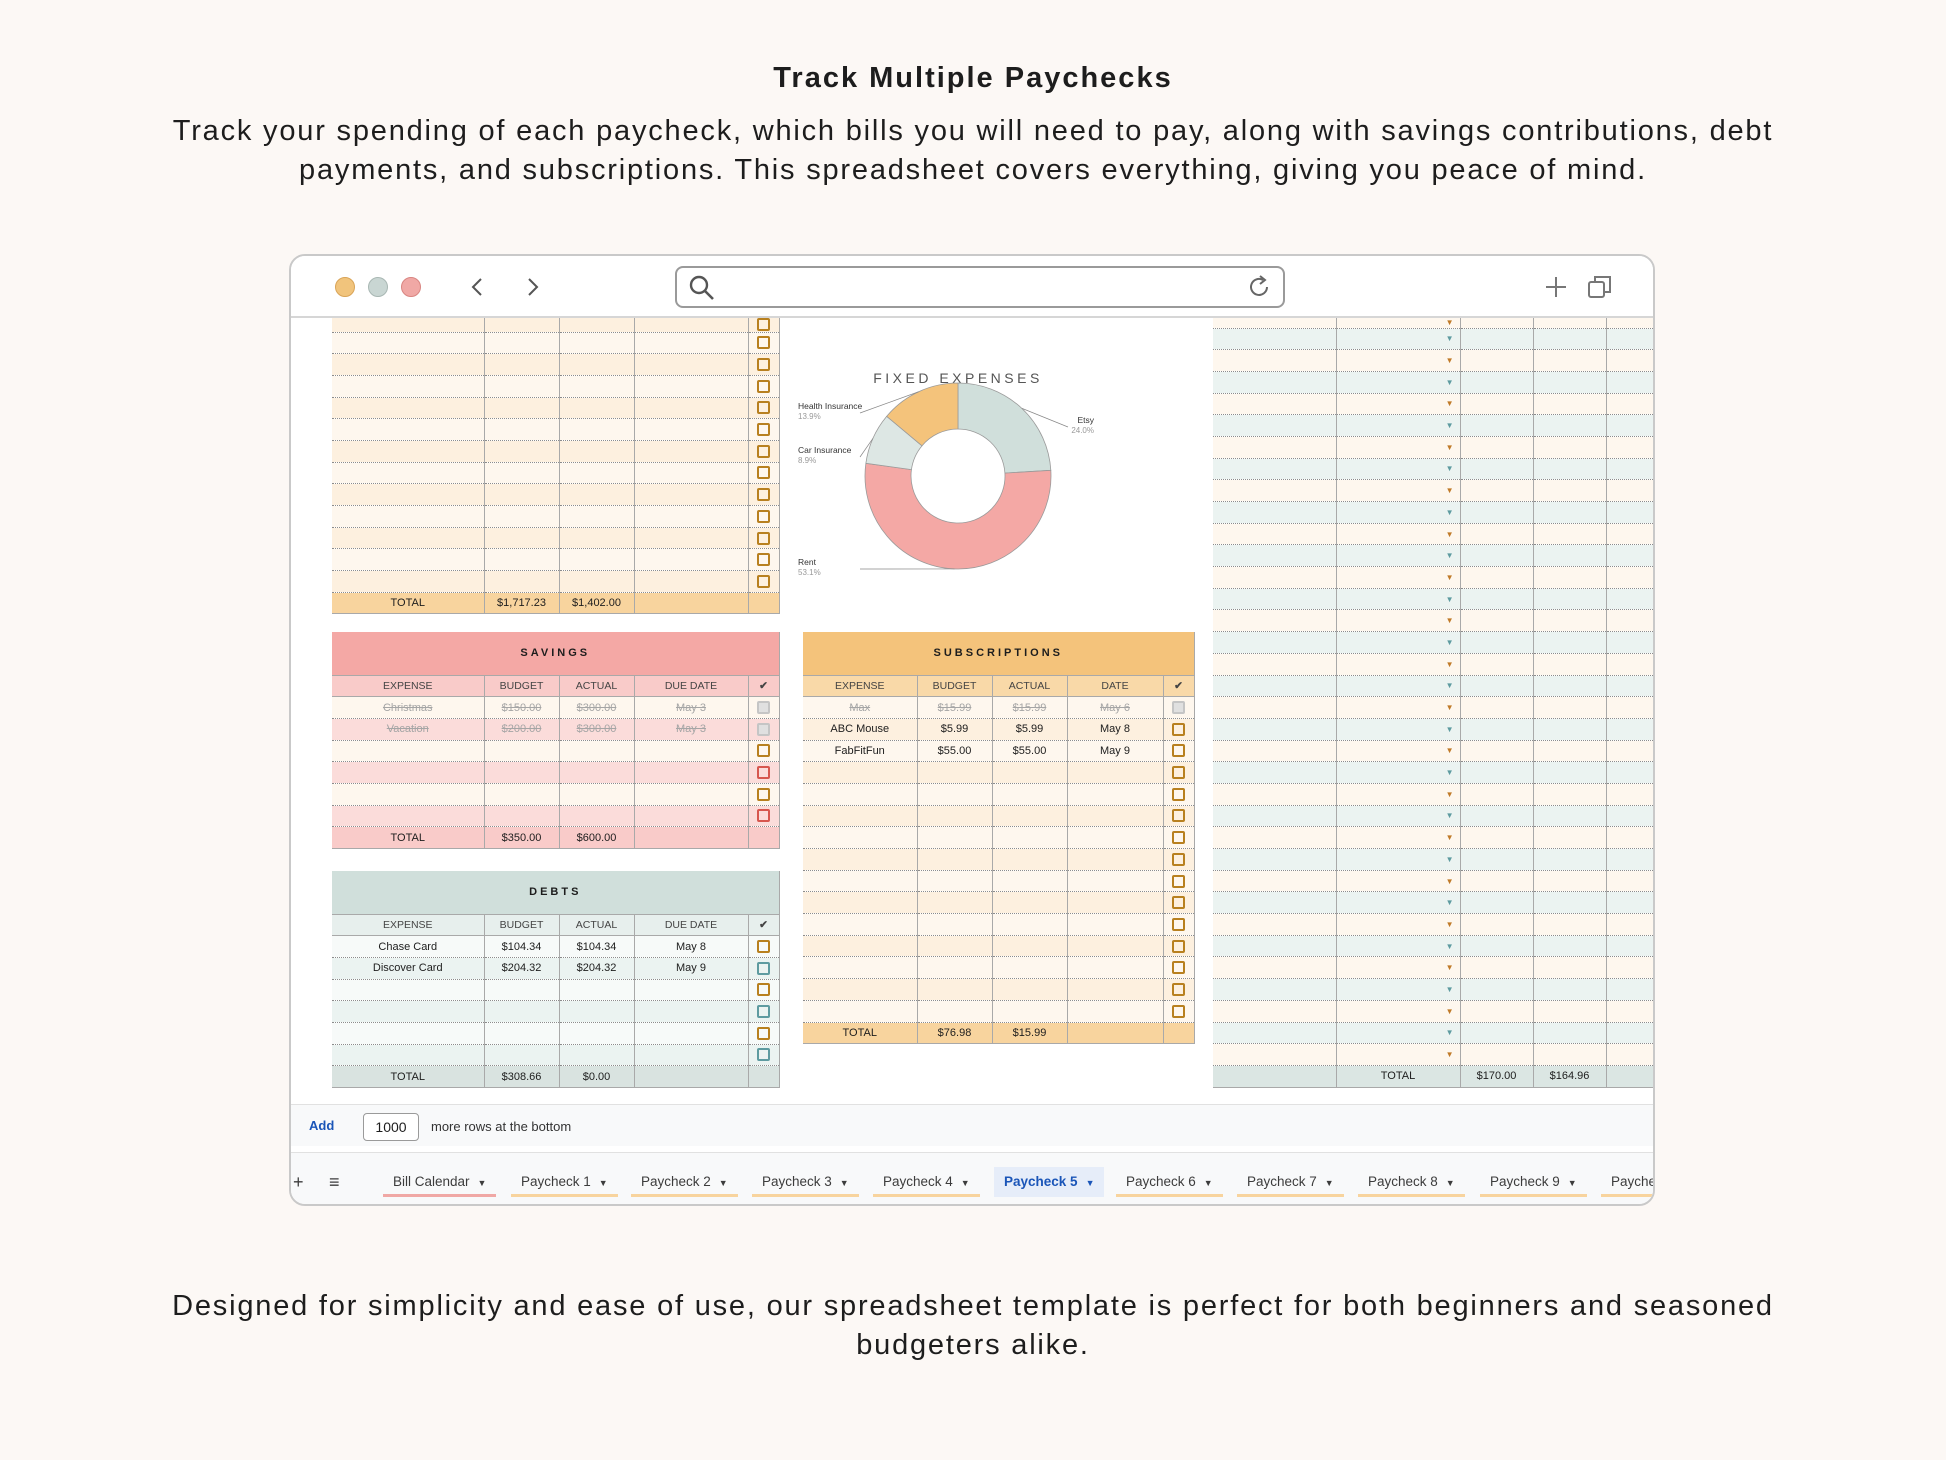 Image resolution: width=1946 pixels, height=1460 pixels. Describe the element at coordinates (564, 1182) in the screenshot. I see `sheet-tab: Paycheck 1 ▼` at that location.